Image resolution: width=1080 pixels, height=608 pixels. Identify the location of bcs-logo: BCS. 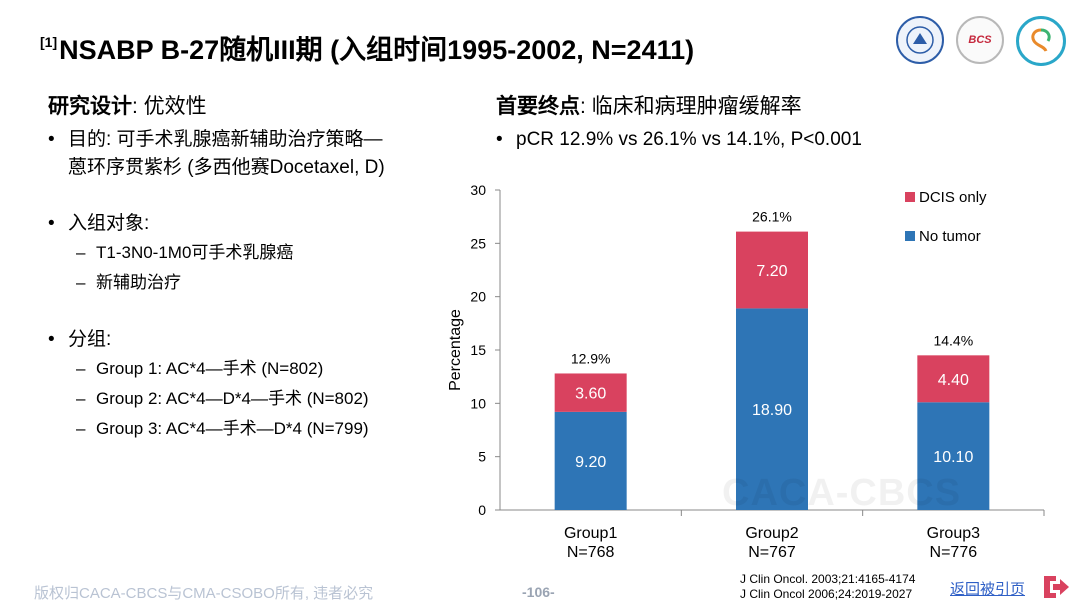
(980, 40).